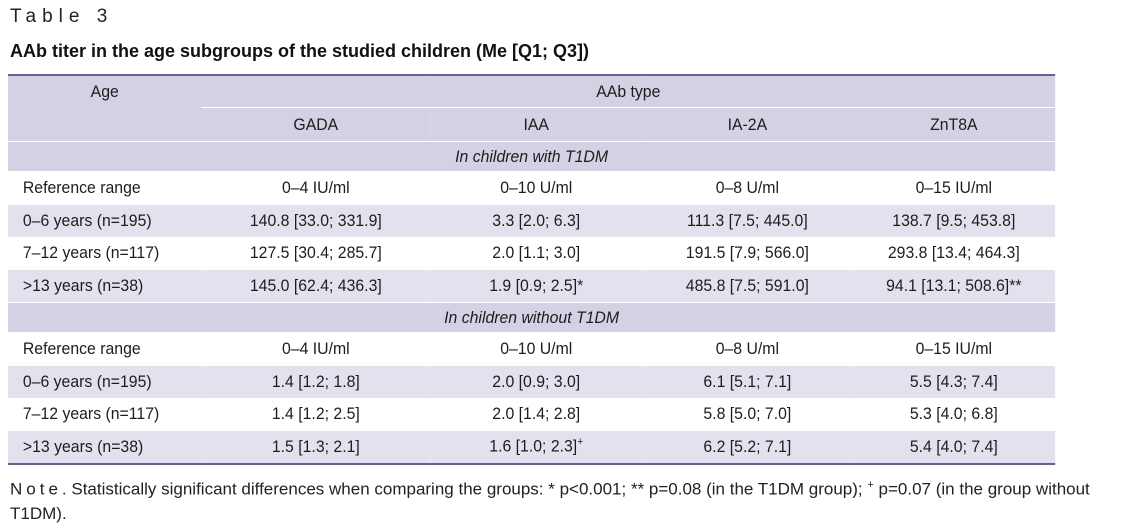 The height and width of the screenshot is (531, 1142). I want to click on header-row-2: GADA IAA IA-2A ZnT8A, so click(532, 124).